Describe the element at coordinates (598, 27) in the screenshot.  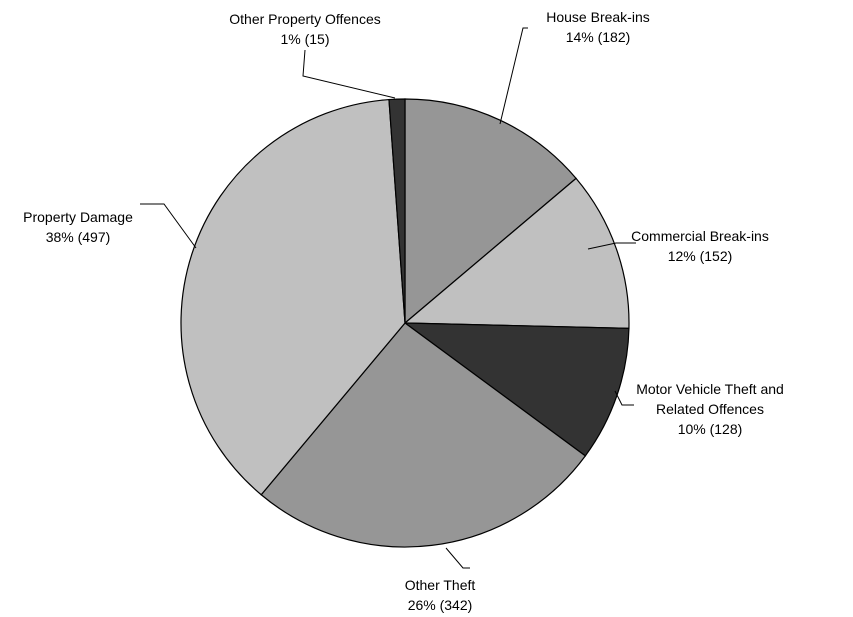
I see `slice-label-house-break-ins: House Break-ins 14% (182)` at that location.